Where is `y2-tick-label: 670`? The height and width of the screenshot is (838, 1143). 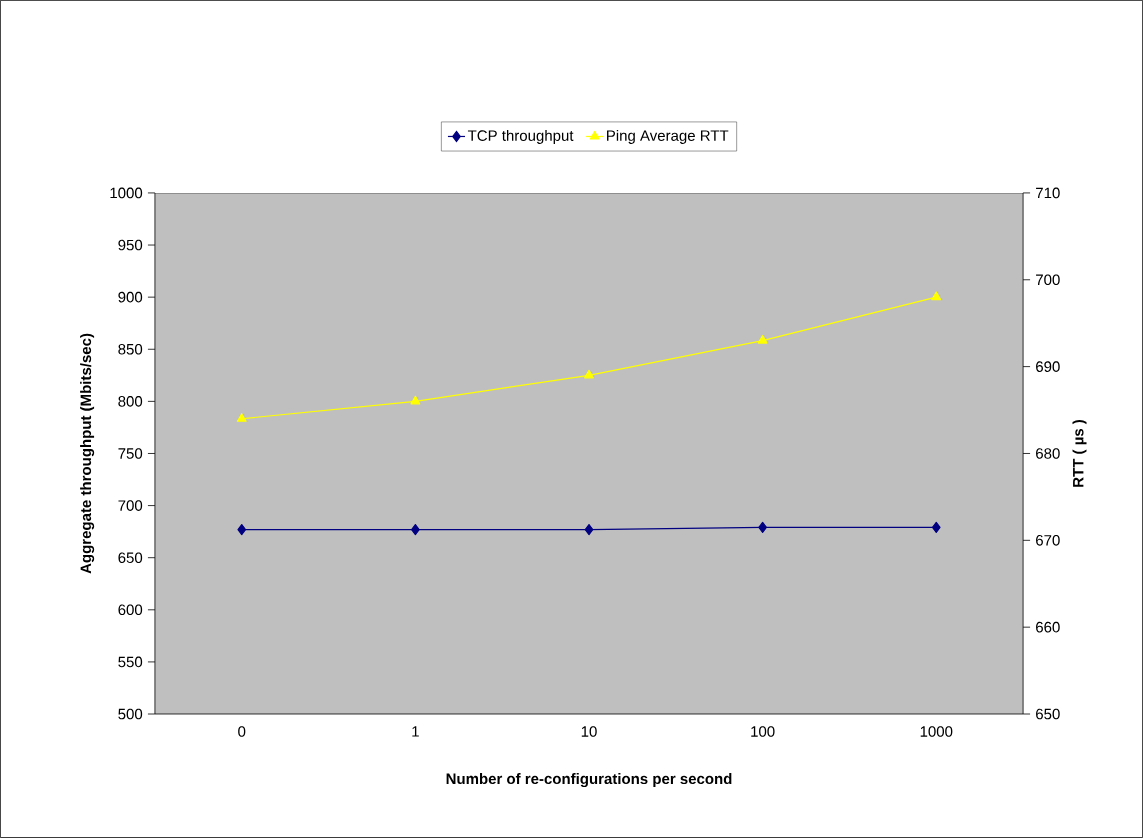 y2-tick-label: 670 is located at coordinates (1048, 540).